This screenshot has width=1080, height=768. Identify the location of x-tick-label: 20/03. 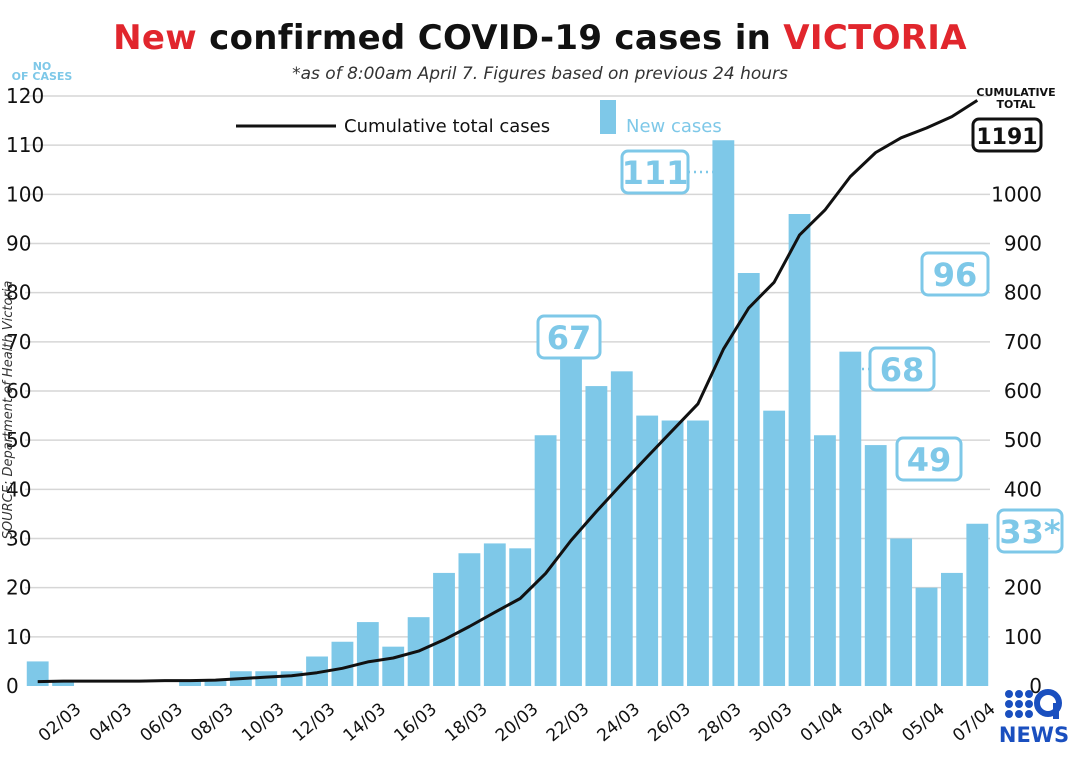
(517, 722).